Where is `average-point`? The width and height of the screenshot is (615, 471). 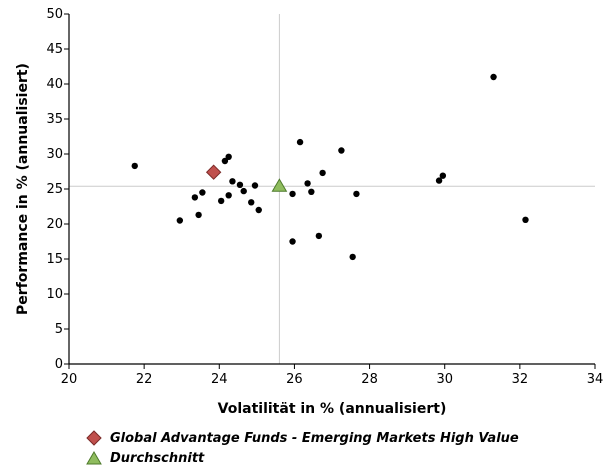
average-point is located at coordinates (279, 185).